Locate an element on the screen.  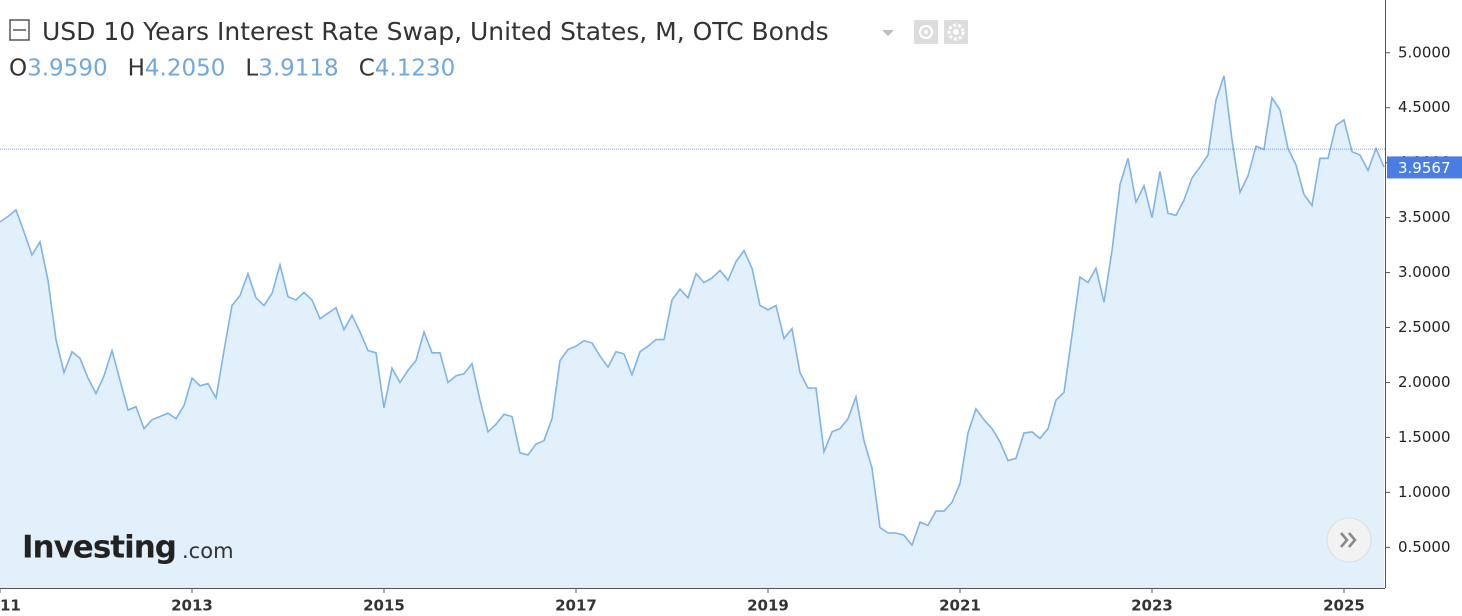
x-tick-label: 2023 is located at coordinates (1152, 606).